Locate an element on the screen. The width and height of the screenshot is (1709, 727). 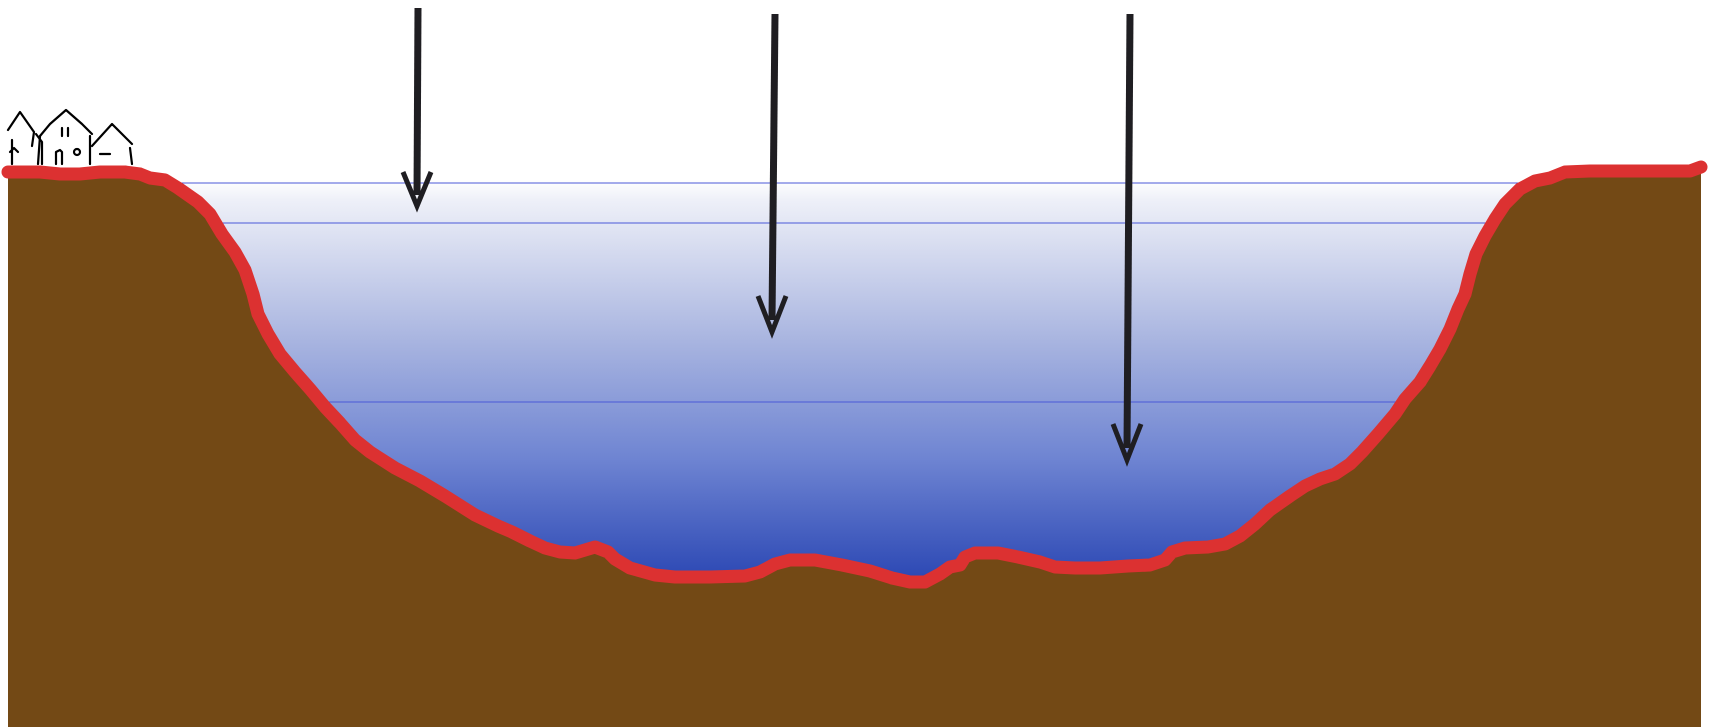
arrow-2-head is located at coordinates (772, 317).